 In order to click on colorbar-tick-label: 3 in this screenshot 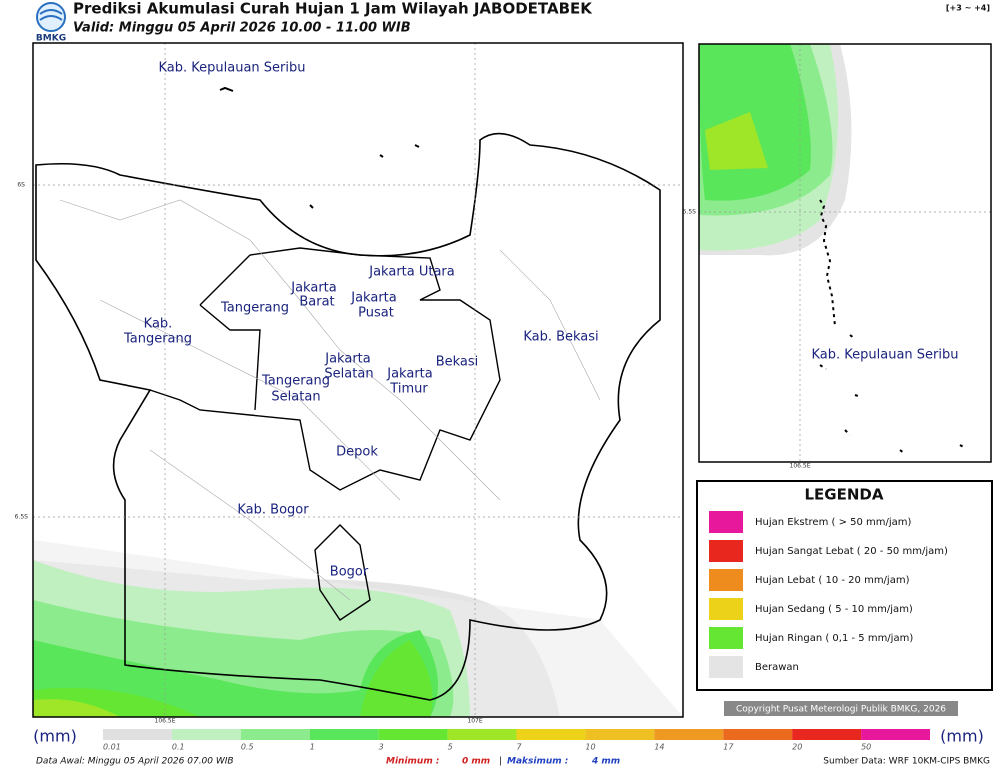, I will do `click(381, 747)`.